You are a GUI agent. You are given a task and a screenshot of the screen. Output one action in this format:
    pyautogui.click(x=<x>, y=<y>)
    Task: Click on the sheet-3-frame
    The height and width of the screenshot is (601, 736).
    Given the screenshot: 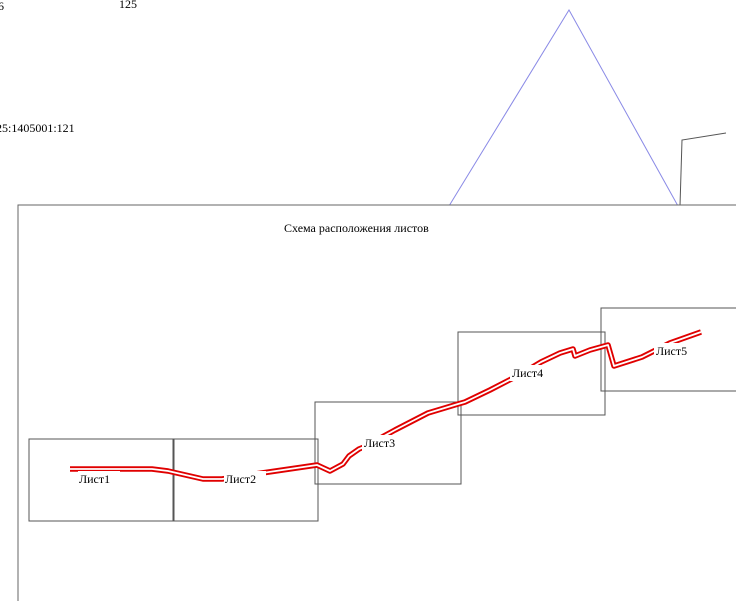 What is the action you would take?
    pyautogui.click(x=388, y=443)
    